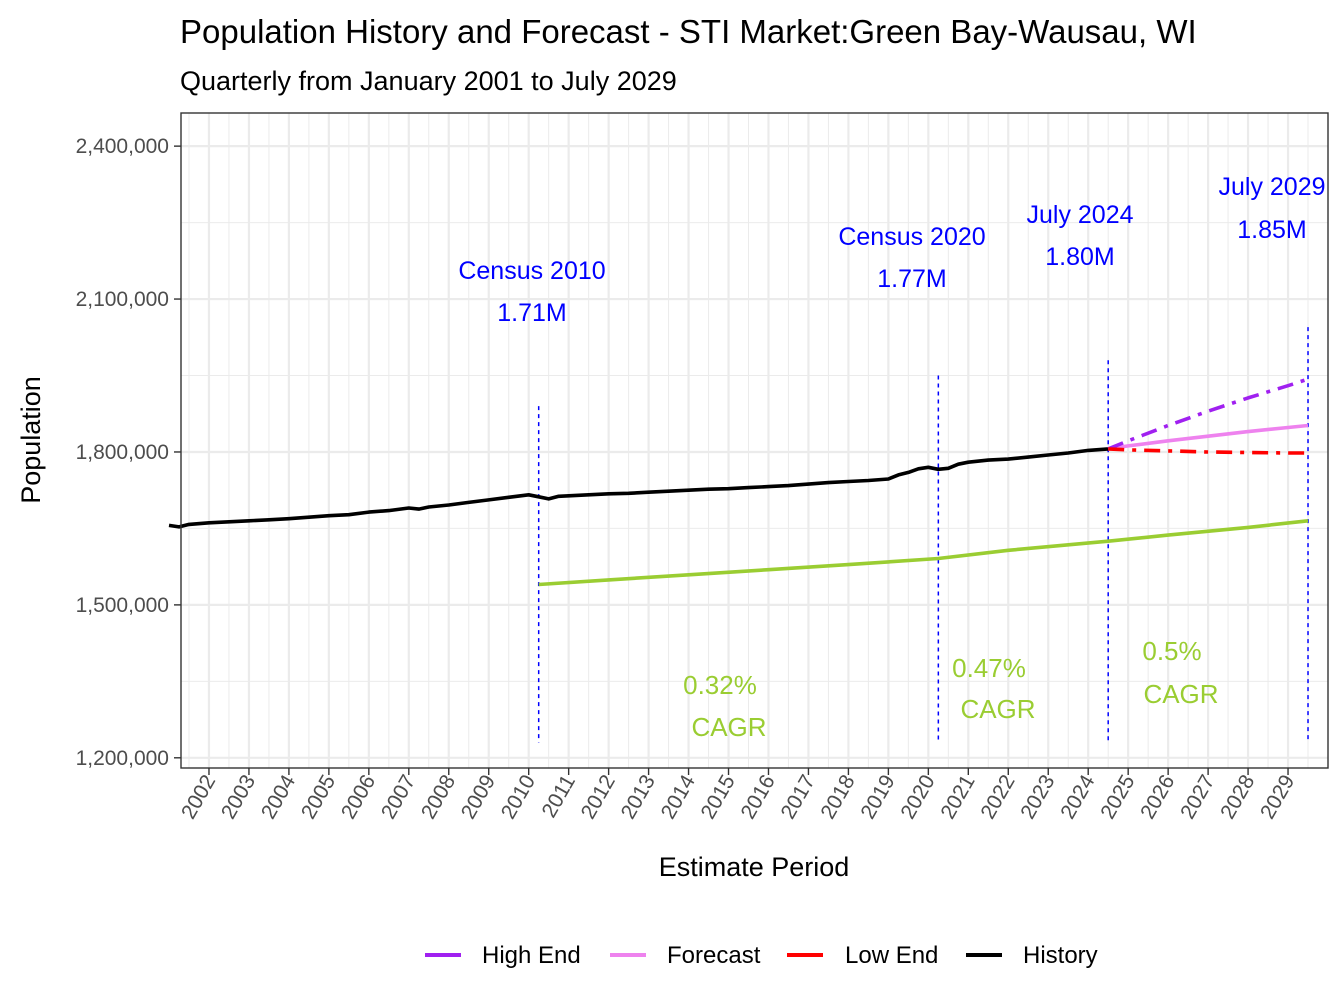 This screenshot has height=1008, width=1344. Describe the element at coordinates (1171, 651) in the screenshot. I see `cagr-rate: 0.5%` at that location.